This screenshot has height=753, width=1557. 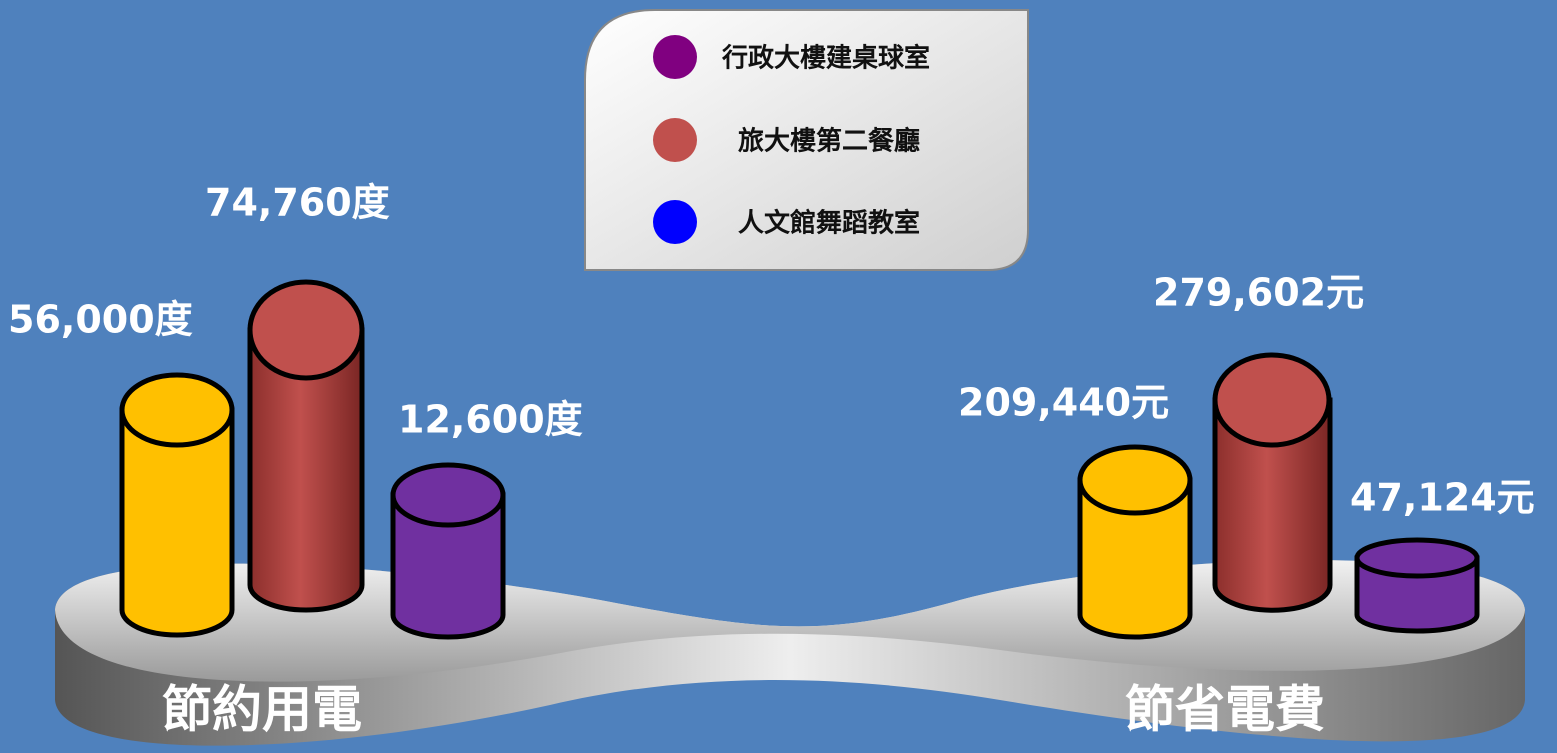 What do you see at coordinates (1063, 403) in the screenshot?
I see `value-label: 209,440元` at bounding box center [1063, 403].